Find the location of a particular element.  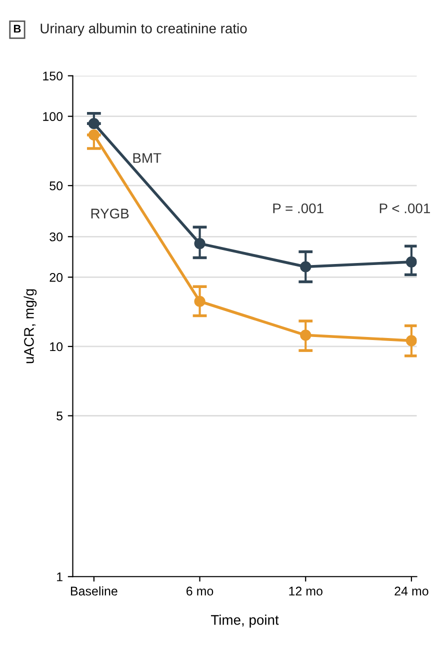

x-tick-label: Baseline is located at coordinates (94, 591).